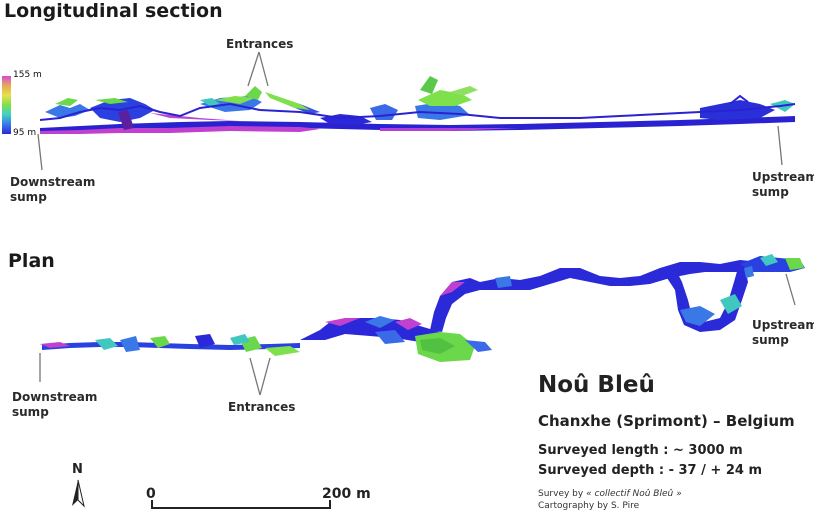 This screenshot has width=814, height=517. I want to click on longitudinal-section-profile, so click(417, 105).